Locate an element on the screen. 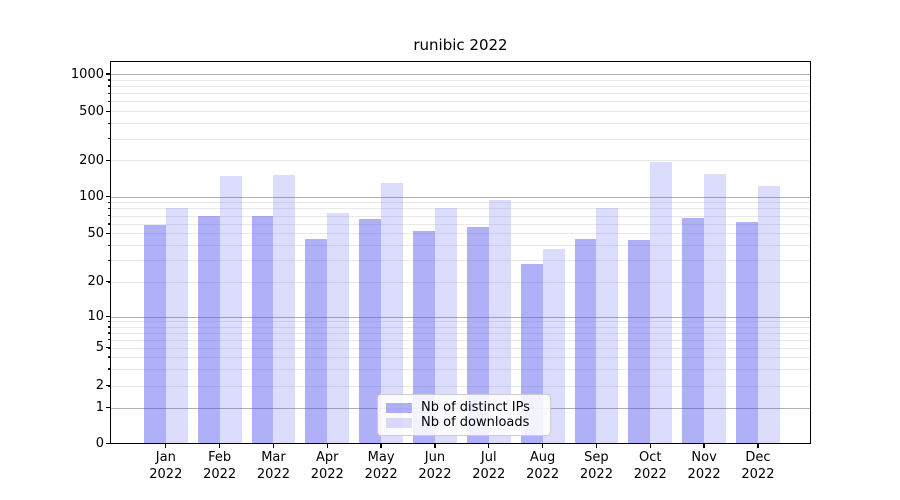 The image size is (900, 500). x-tick-month: Jun is located at coordinates (435, 457).